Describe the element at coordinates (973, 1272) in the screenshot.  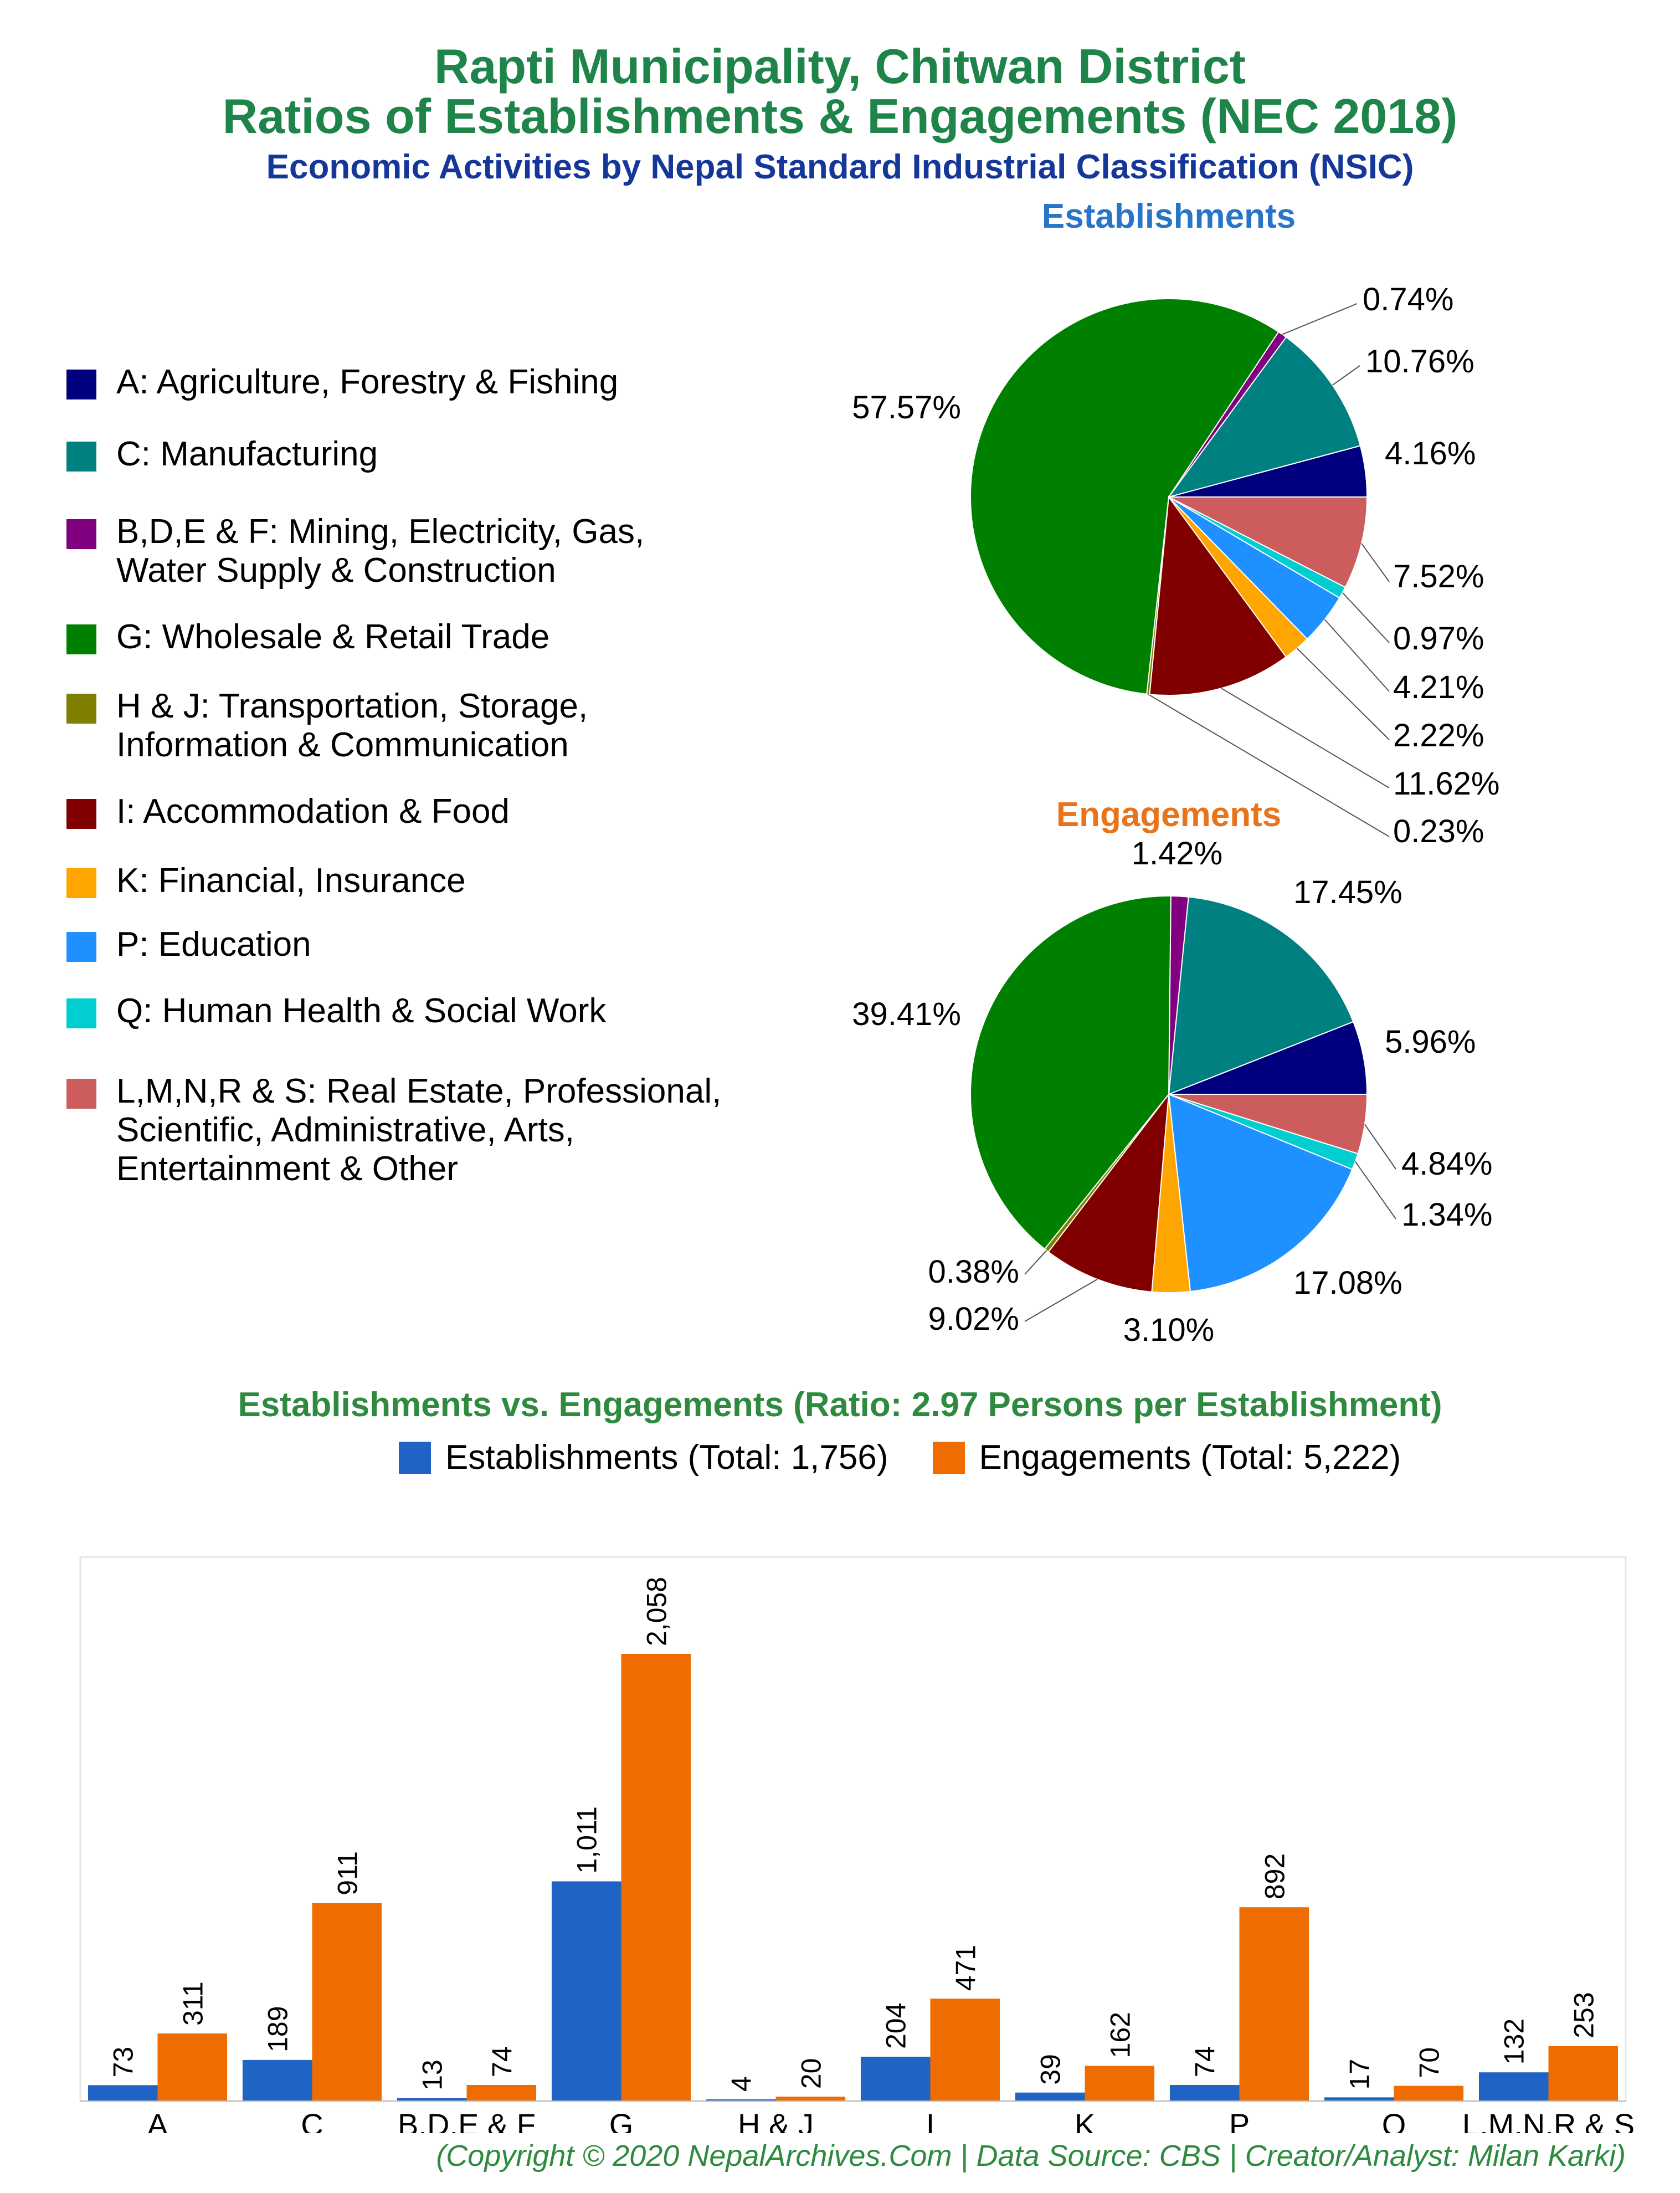
I see `engagements-percent-label: 0.38%` at that location.